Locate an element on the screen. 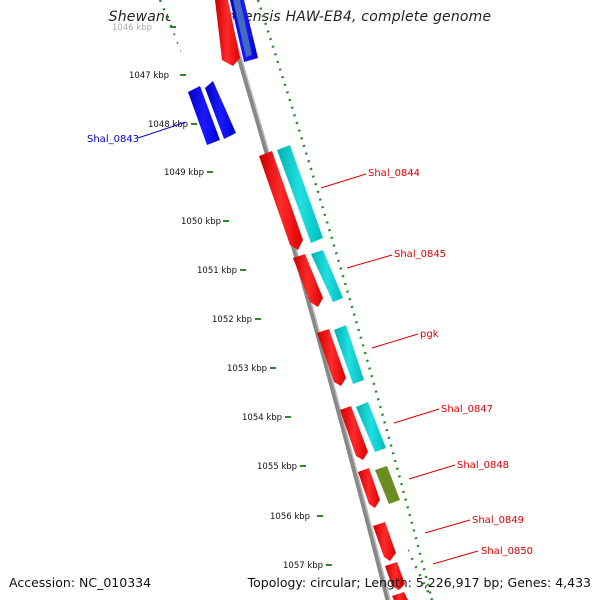 The width and height of the screenshot is (600, 600). tick-label: 1051 kbp is located at coordinates (217, 271).